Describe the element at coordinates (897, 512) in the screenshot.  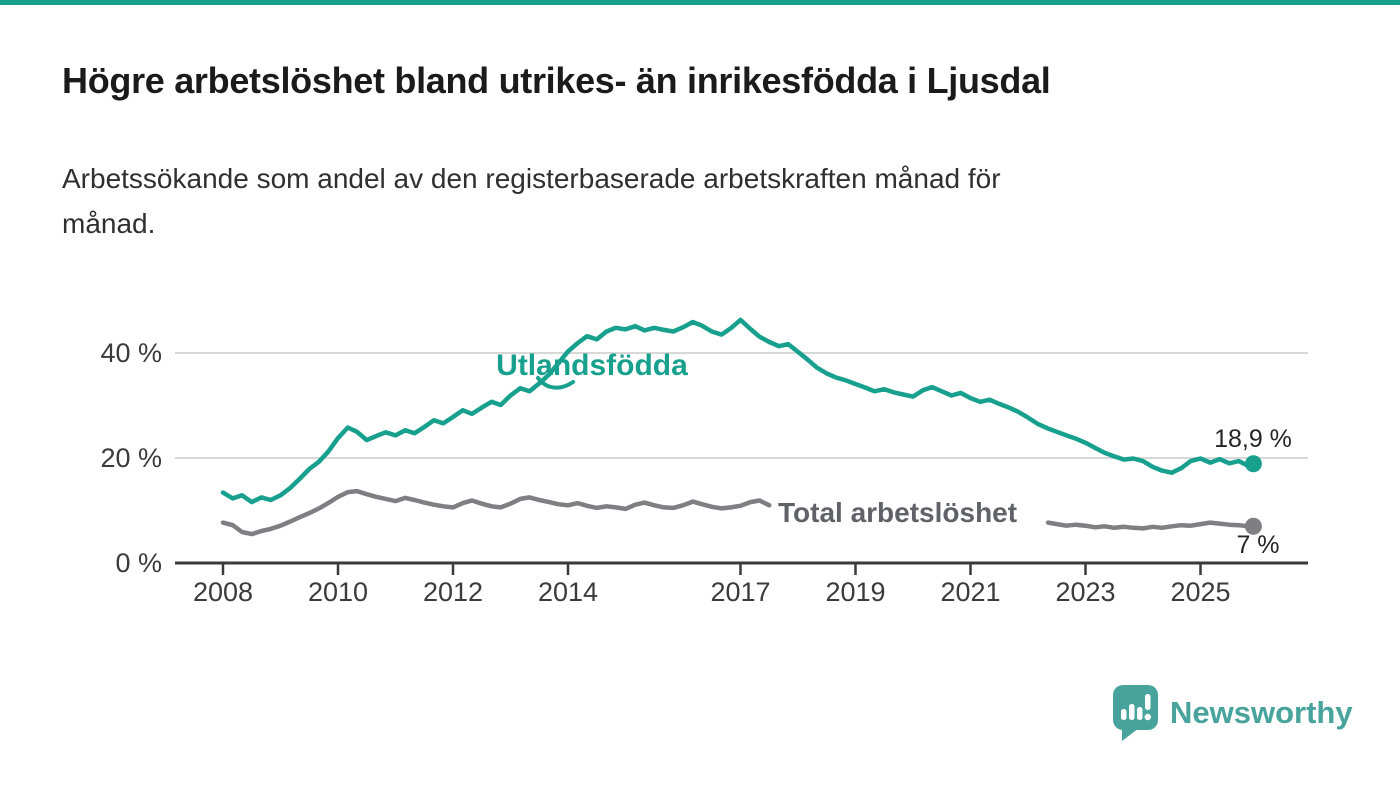
I see `series-label-total: Total arbetslöshet` at that location.